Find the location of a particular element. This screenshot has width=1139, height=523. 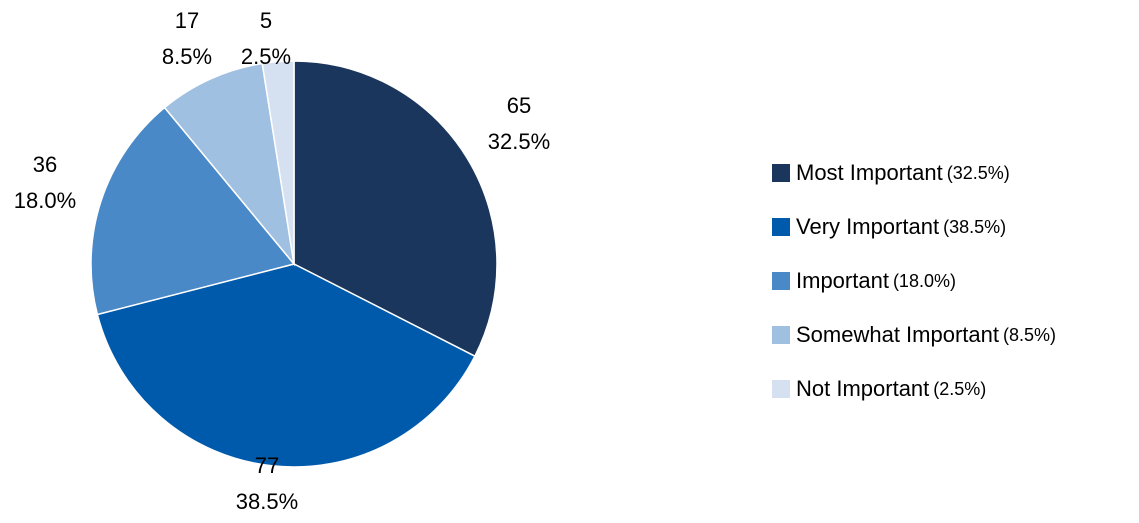

legend-item-very-important: Very Important (38.5%) is located at coordinates (952, 227).